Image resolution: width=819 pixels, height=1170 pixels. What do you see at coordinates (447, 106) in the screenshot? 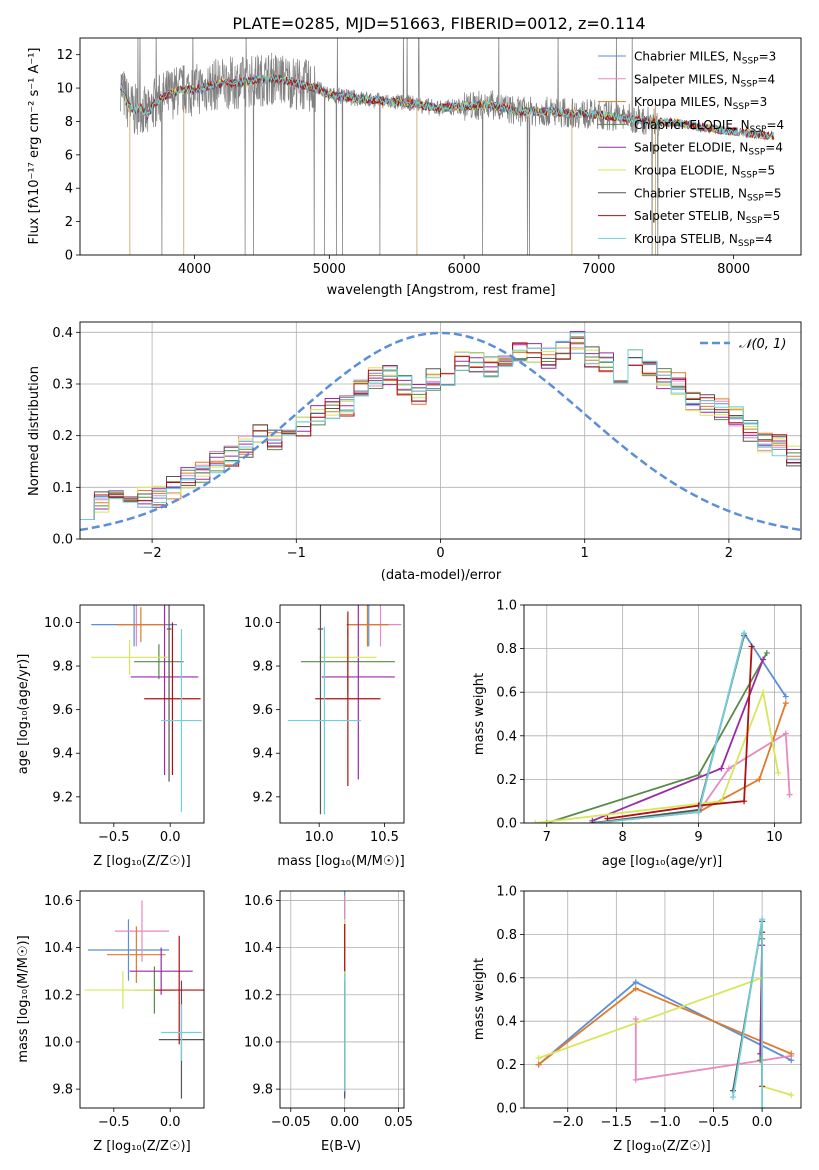
I see `model-spectrum` at bounding box center [447, 106].